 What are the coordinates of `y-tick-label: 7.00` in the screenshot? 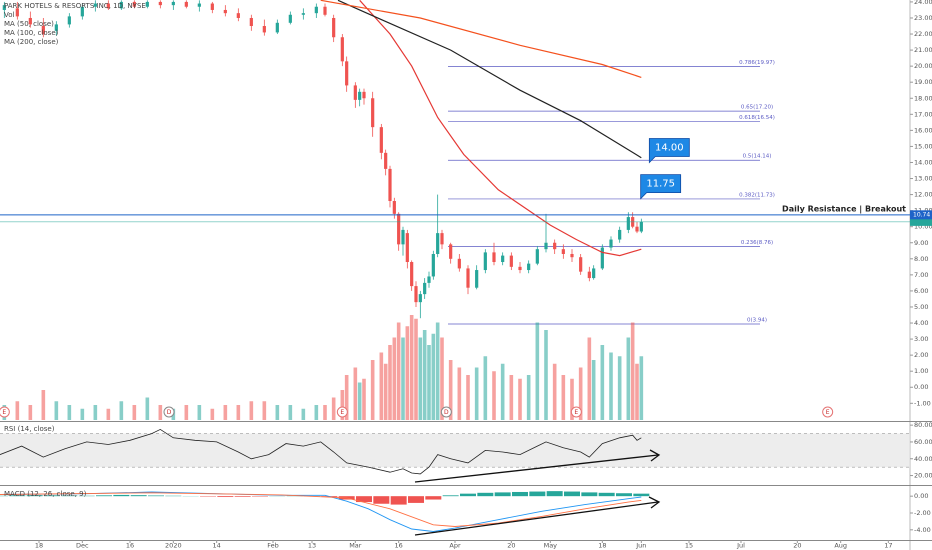 It's located at (921, 275).